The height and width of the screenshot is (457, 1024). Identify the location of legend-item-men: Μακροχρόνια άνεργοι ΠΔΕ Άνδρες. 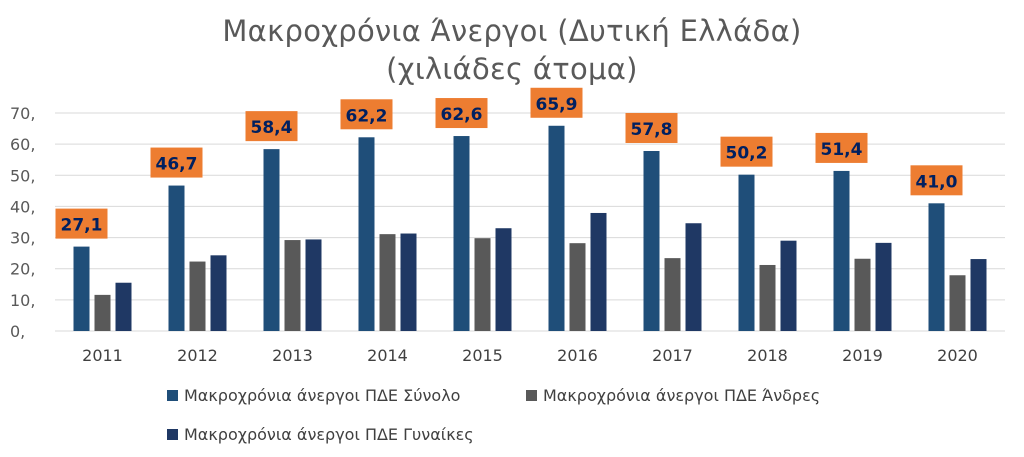
(673, 395).